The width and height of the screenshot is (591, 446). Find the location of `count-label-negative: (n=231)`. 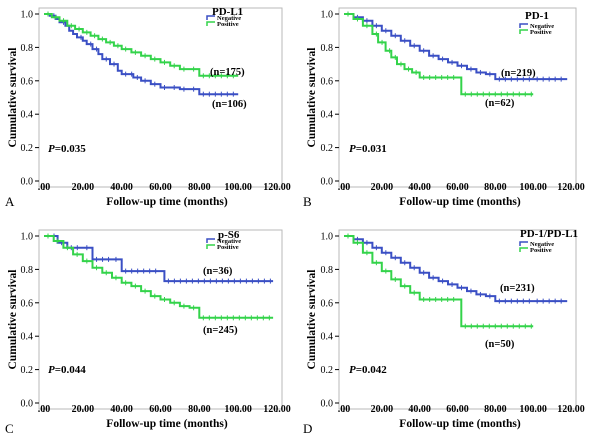

count-label-negative: (n=231) is located at coordinates (517, 288).